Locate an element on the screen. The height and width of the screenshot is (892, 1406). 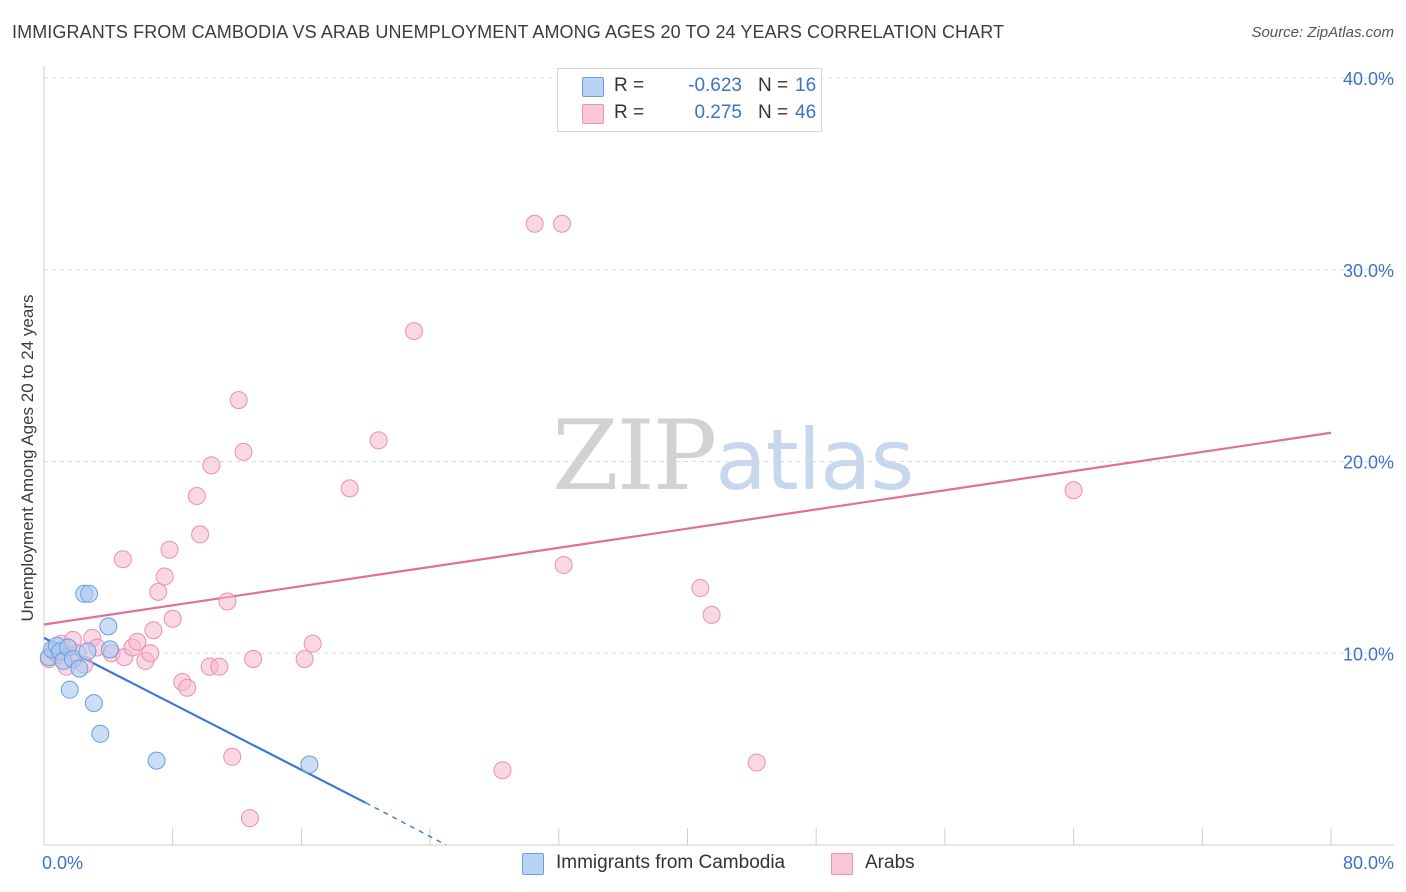
y-tick-label-20: 20.0% is located at coordinates (1368, 463).